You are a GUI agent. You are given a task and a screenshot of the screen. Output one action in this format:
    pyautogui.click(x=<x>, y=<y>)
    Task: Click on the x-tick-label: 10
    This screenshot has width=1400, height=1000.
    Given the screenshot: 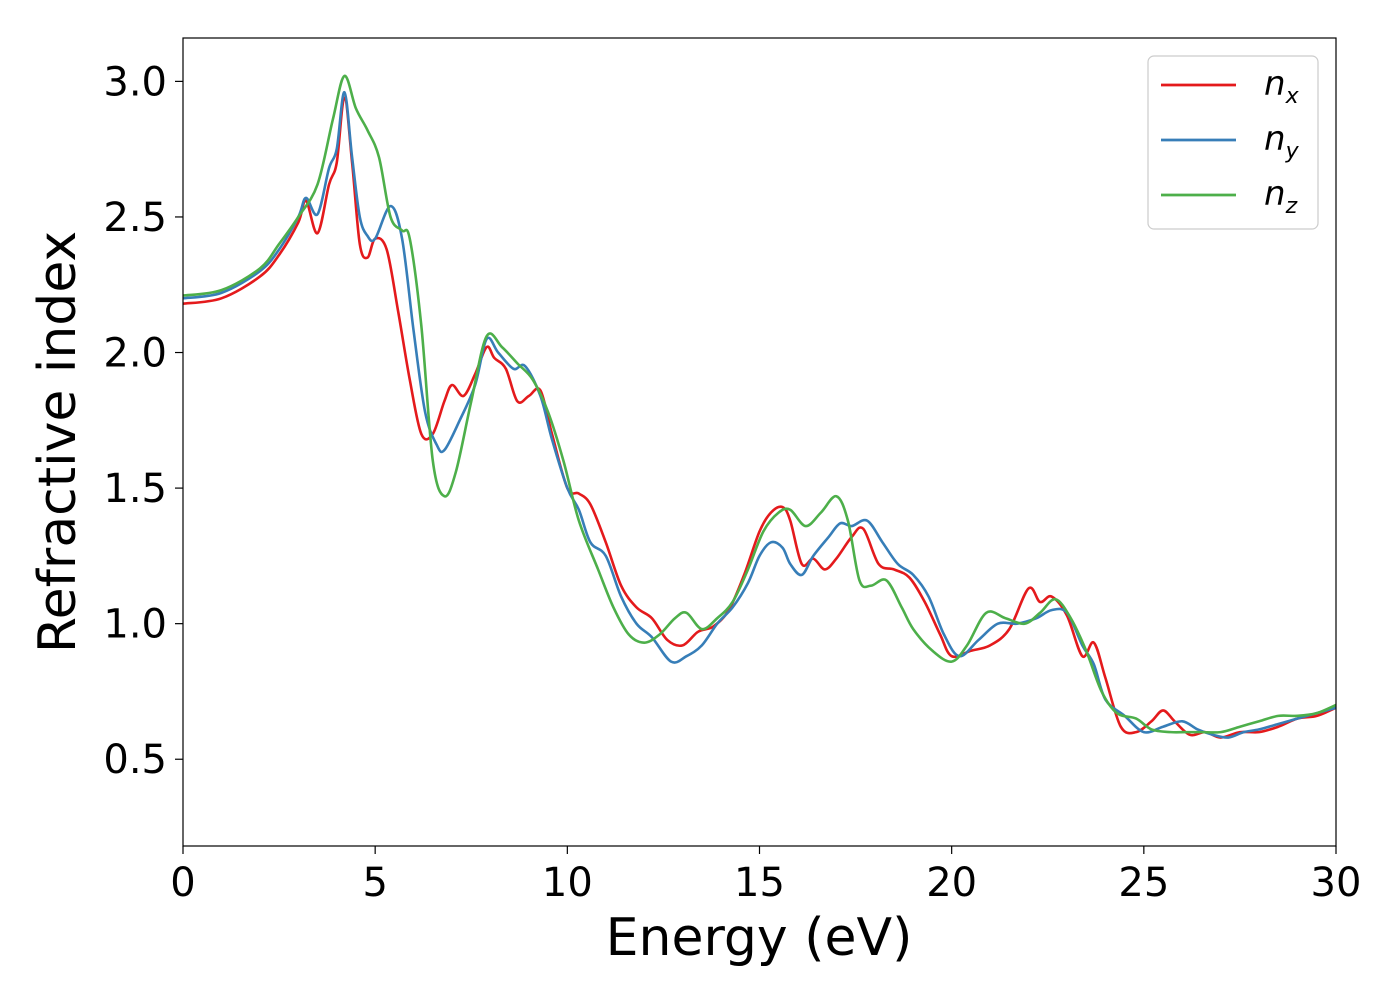 What is the action you would take?
    pyautogui.click(x=567, y=883)
    